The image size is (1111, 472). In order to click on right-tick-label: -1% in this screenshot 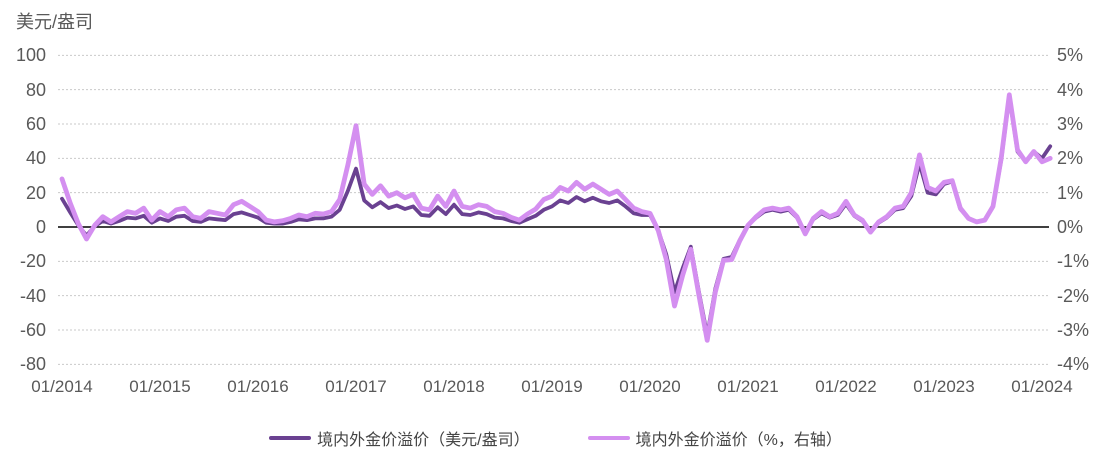, I will do `click(1073, 261)`.